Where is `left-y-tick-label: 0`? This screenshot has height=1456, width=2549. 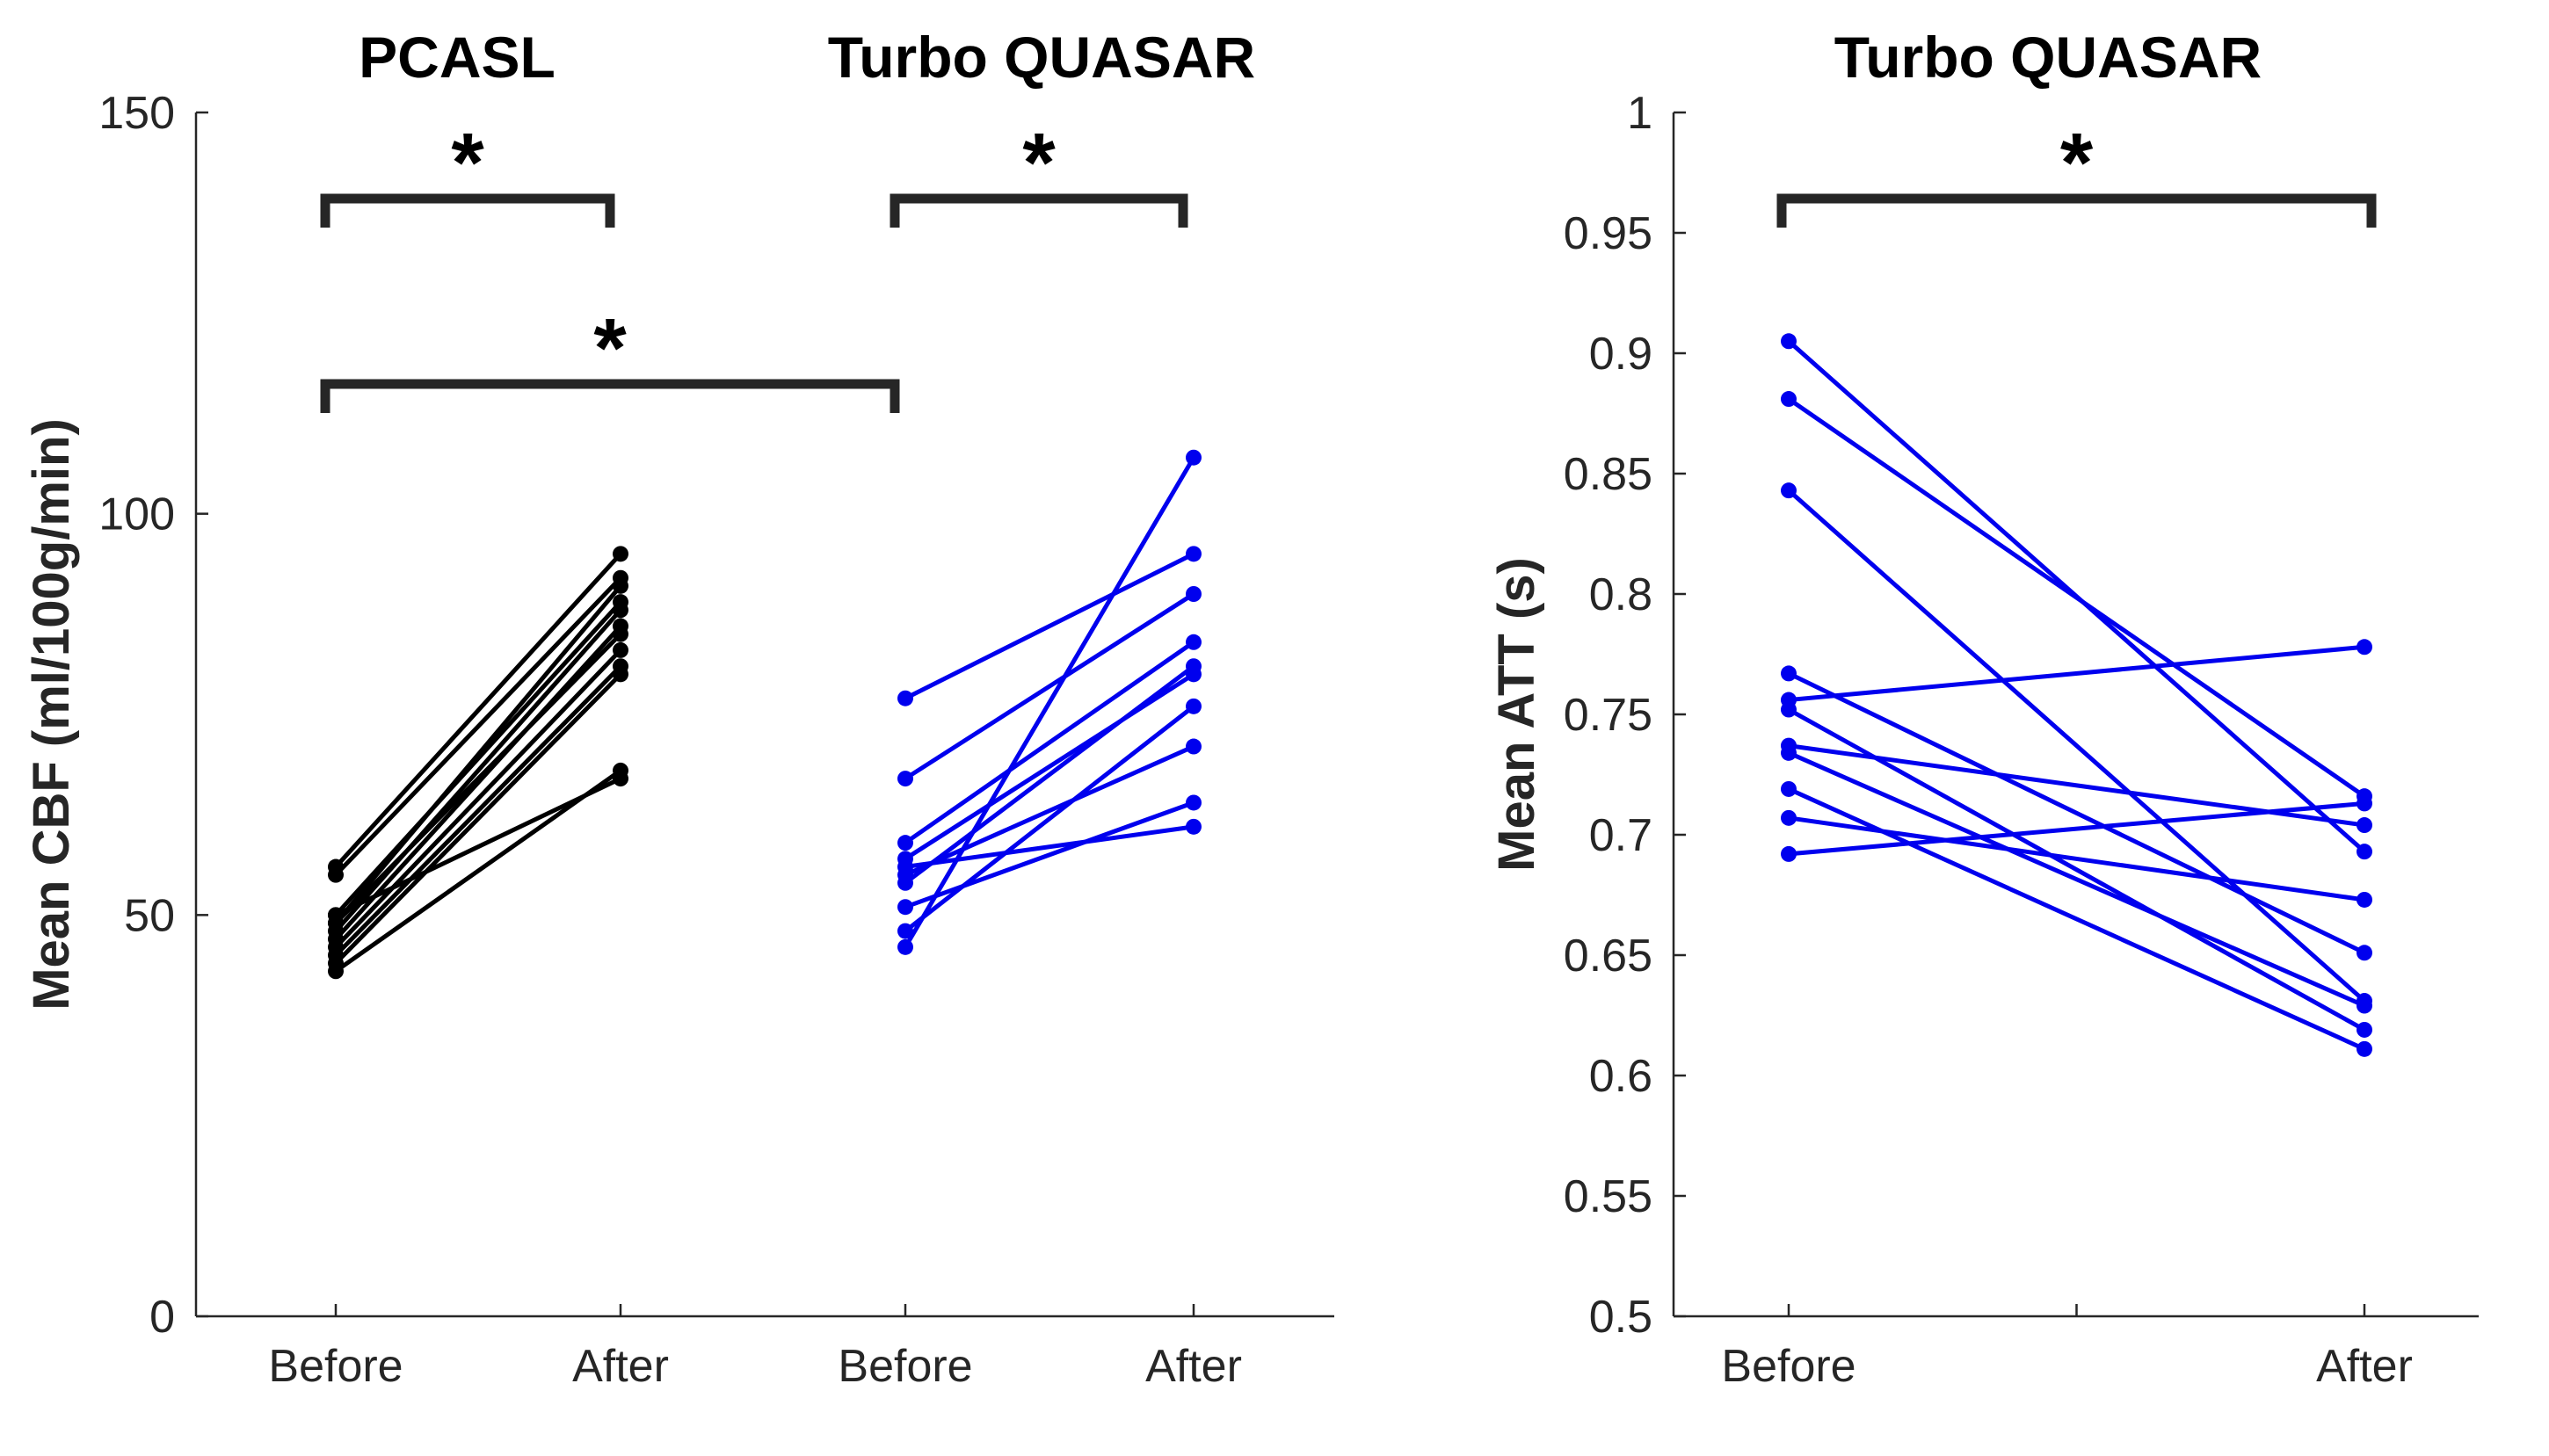
left-y-tick-label: 0 is located at coordinates (162, 1317).